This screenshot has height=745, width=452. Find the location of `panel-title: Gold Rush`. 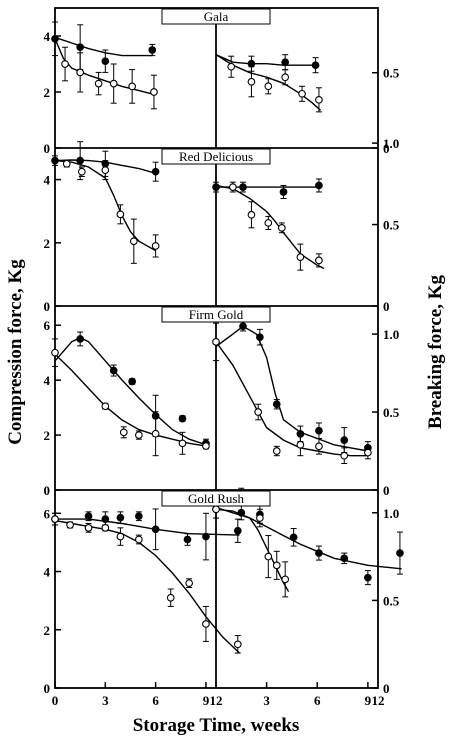

panel-title: Gold Rush is located at coordinates (216, 498).